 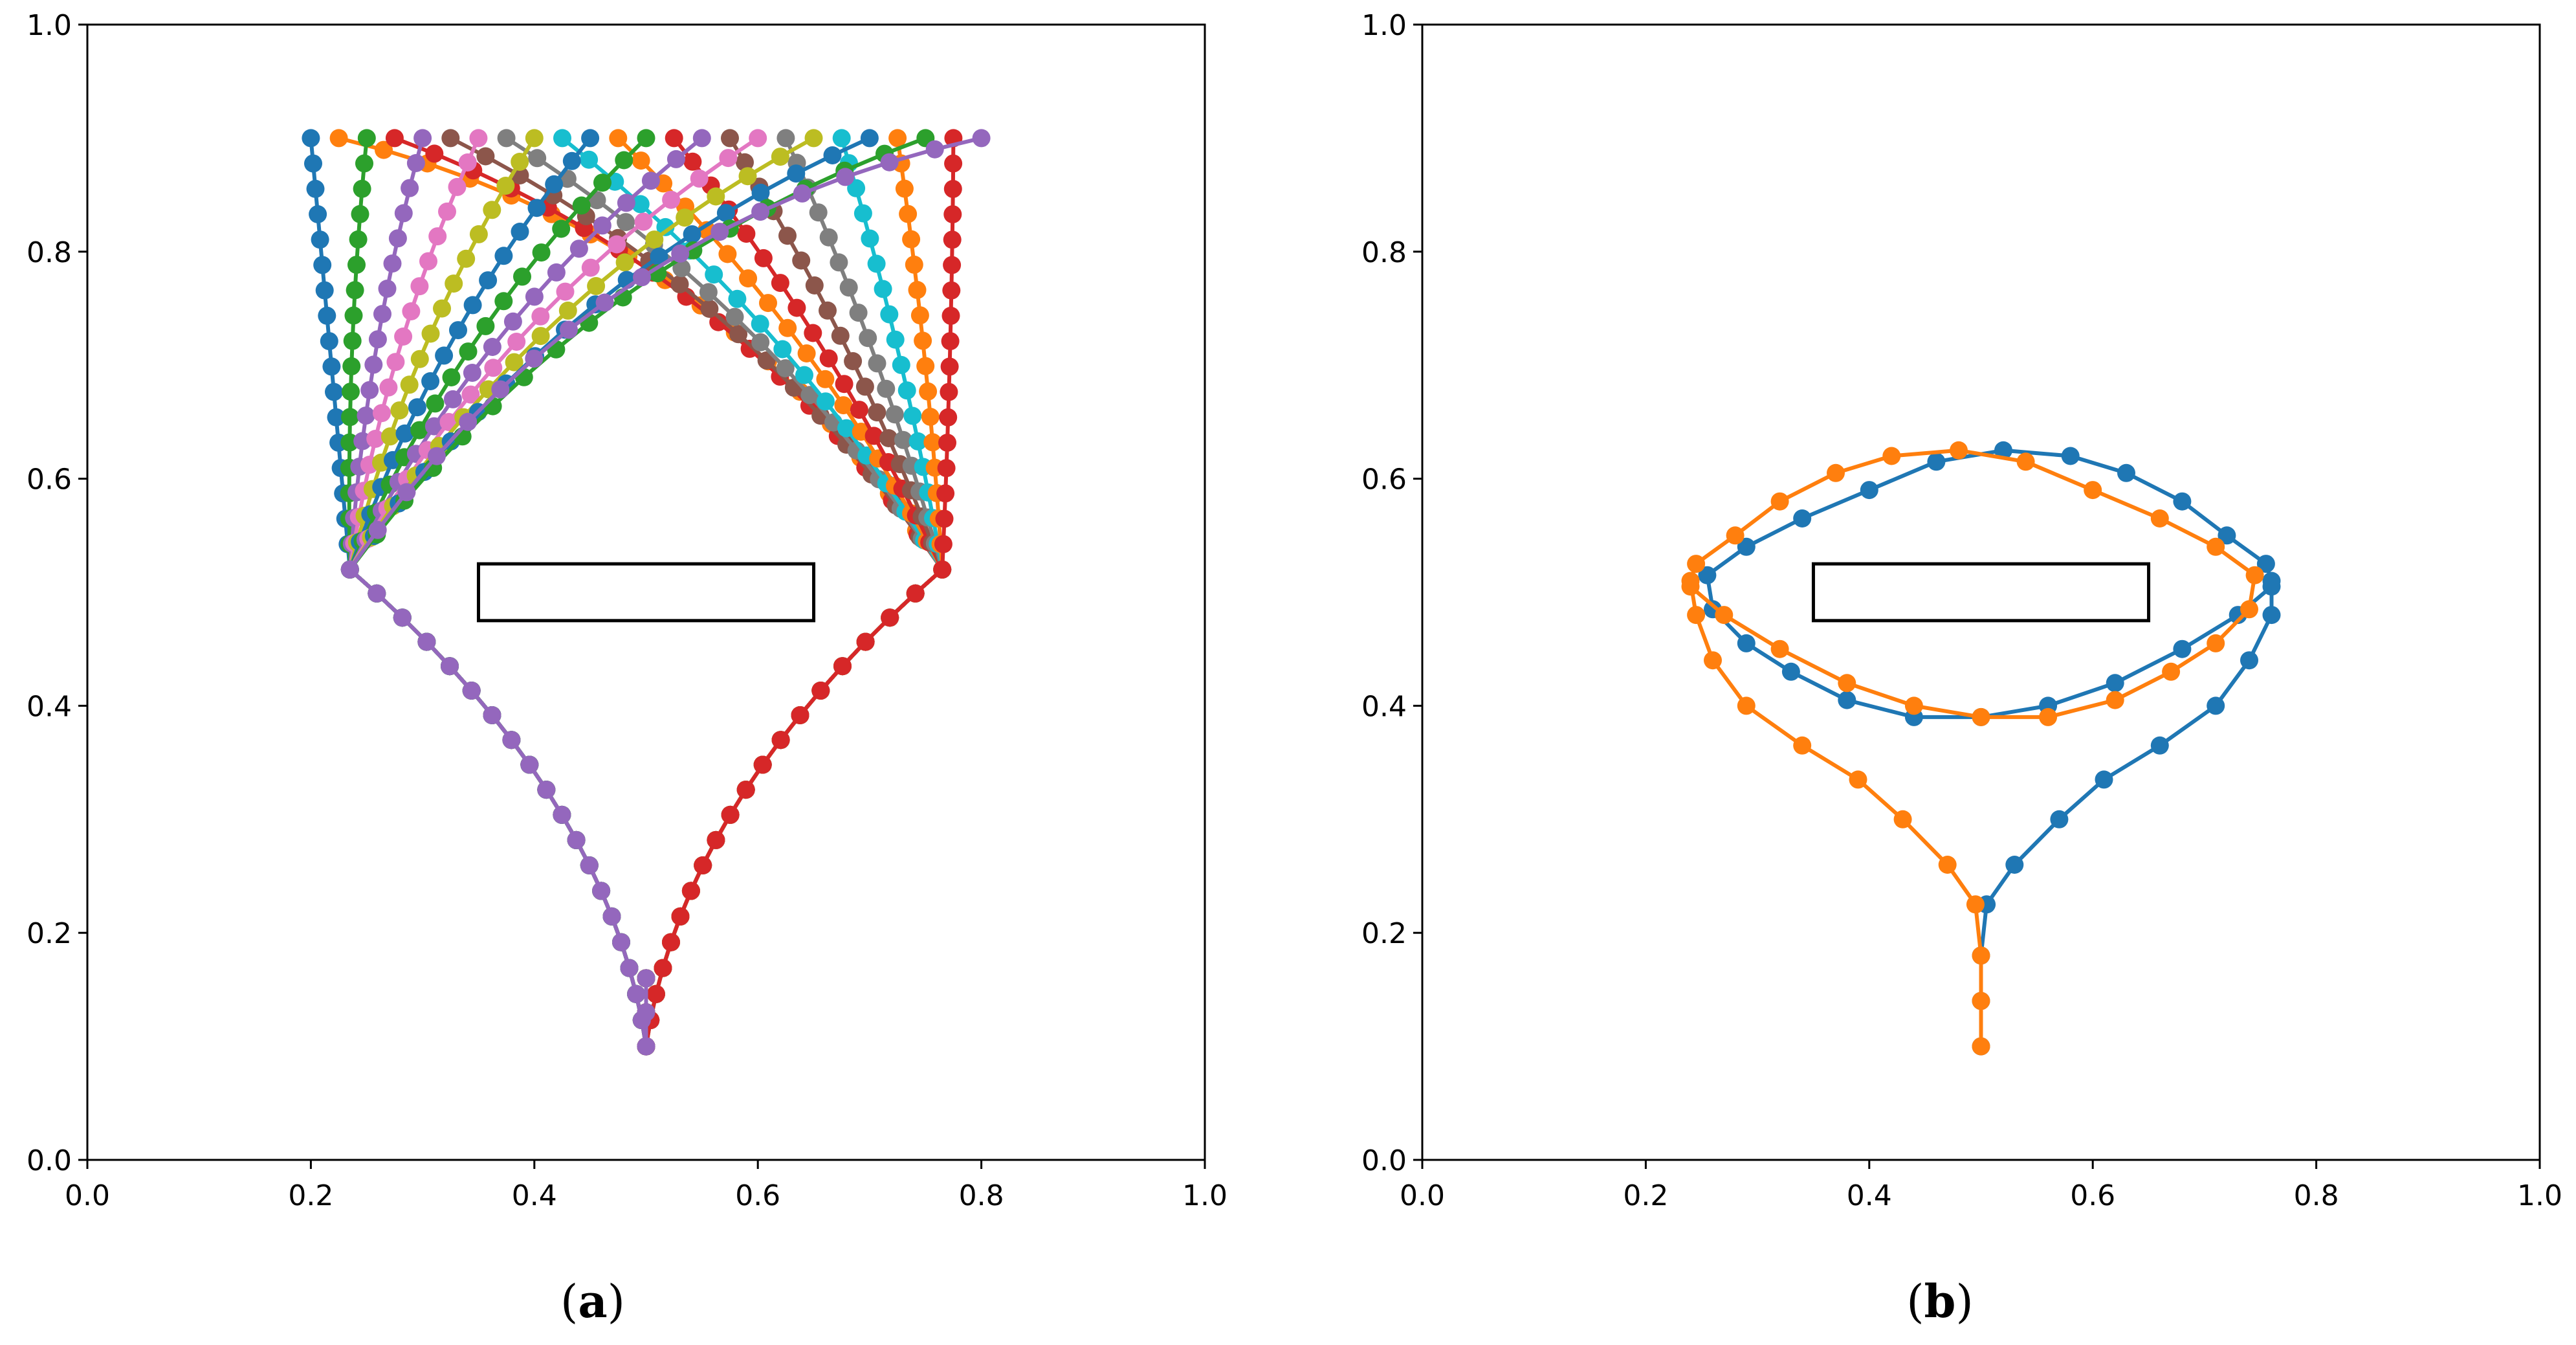 What do you see at coordinates (1870, 1195) in the screenshot?
I see `panel-b-xtick-label-2: 0.4` at bounding box center [1870, 1195].